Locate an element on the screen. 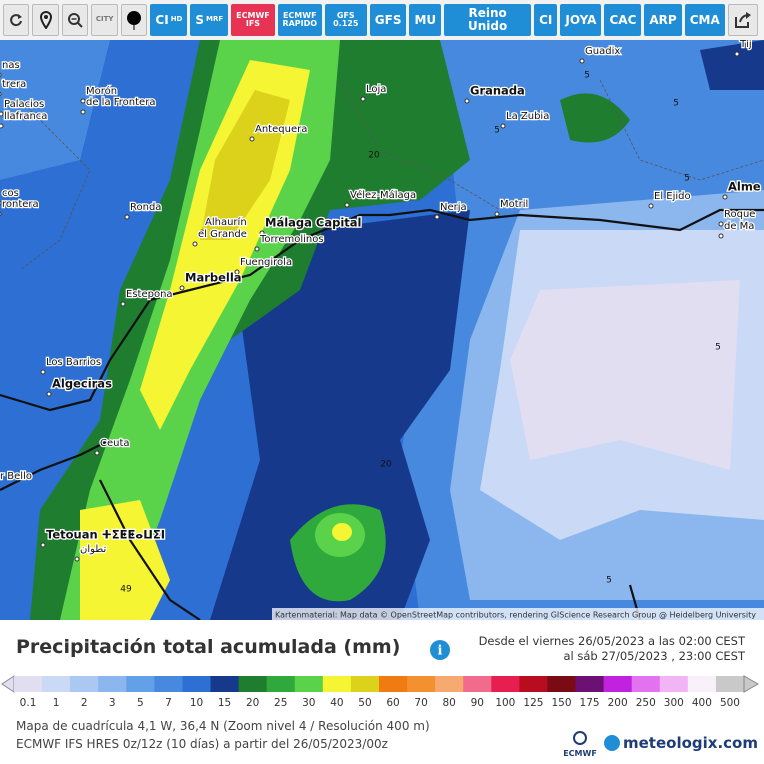  model-button: Reino Unido is located at coordinates (488, 20).